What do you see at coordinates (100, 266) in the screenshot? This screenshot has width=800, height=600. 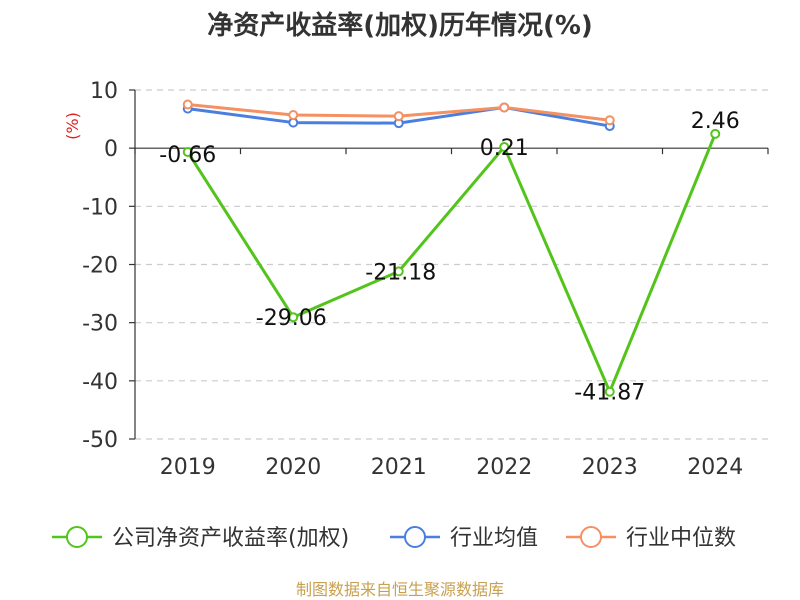 I see `y-tick-label-3: -20` at bounding box center [100, 266].